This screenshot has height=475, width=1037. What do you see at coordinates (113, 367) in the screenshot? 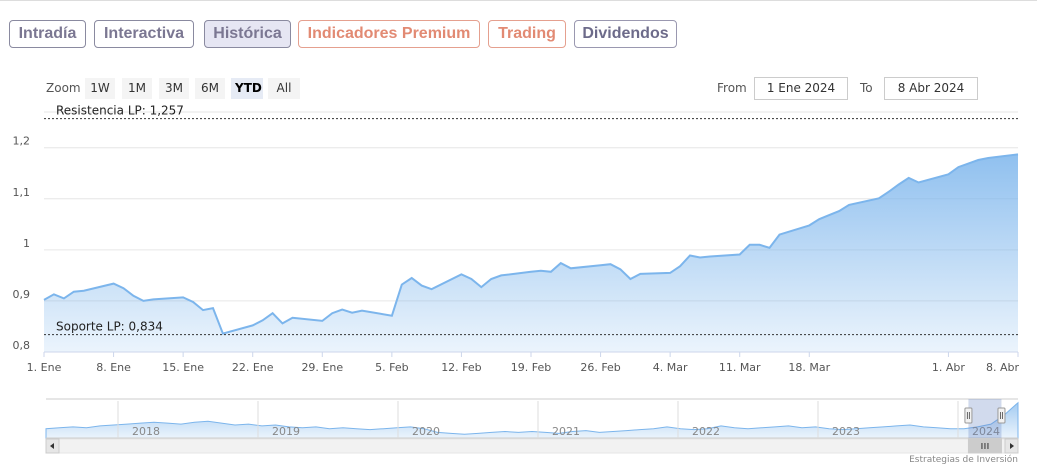
I see `x-tick-label: 8. Ene` at bounding box center [113, 367].